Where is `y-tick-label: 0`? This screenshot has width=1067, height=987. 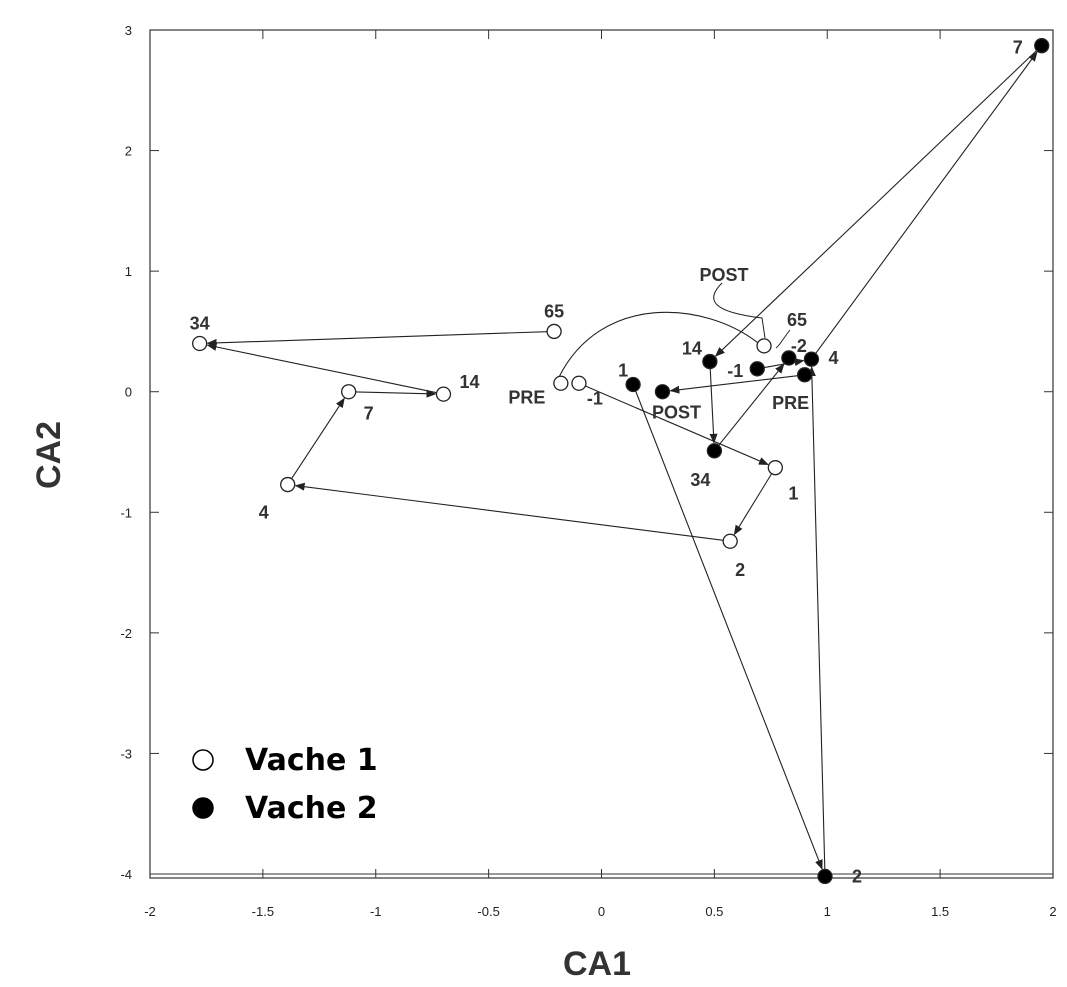 y-tick-label: 0 is located at coordinates (128, 392).